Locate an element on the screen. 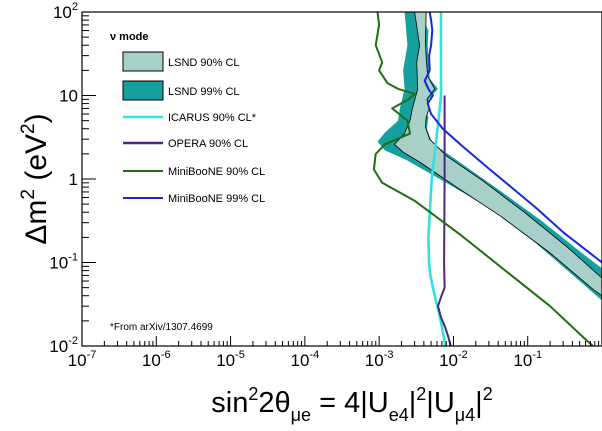 The image size is (602, 431). y-tick-label: 1 is located at coordinates (73, 179).